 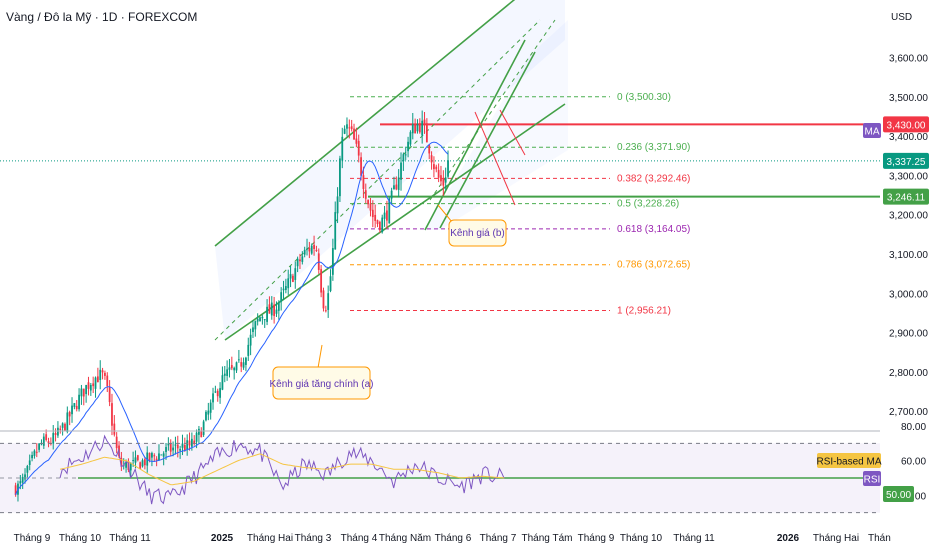 What do you see at coordinates (906, 196) in the screenshot?
I see `support-price-badge: 3,246.11` at bounding box center [906, 196].